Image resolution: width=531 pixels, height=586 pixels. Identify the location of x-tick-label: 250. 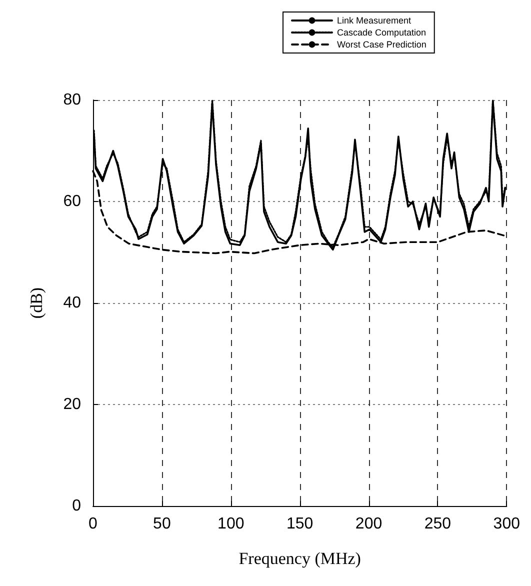
(438, 524).